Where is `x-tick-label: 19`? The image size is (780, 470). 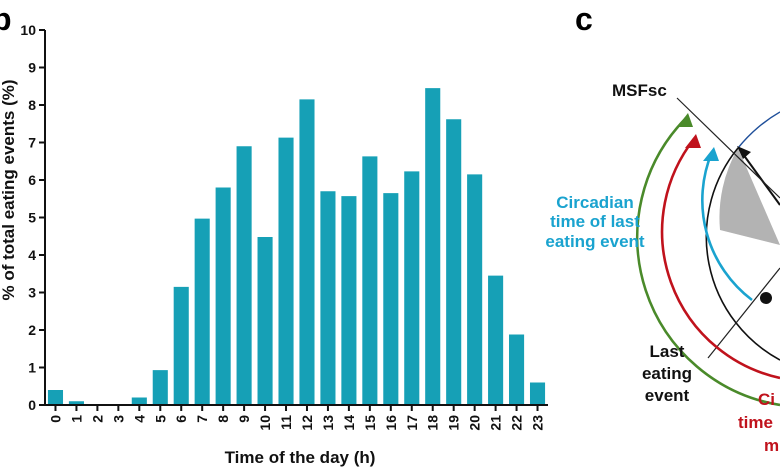 x-tick-label: 19 is located at coordinates (454, 423).